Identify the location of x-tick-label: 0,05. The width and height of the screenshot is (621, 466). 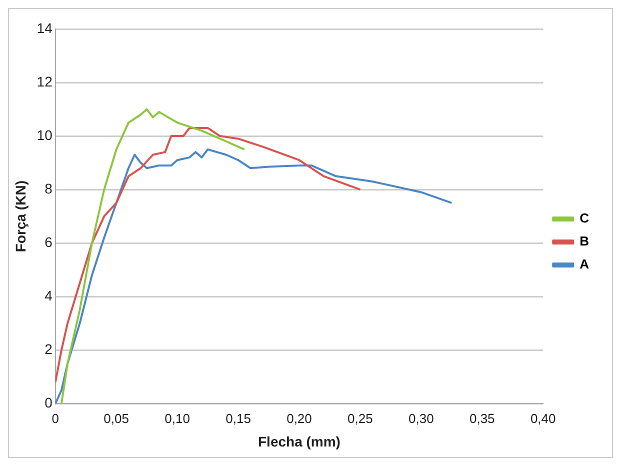
(116, 418).